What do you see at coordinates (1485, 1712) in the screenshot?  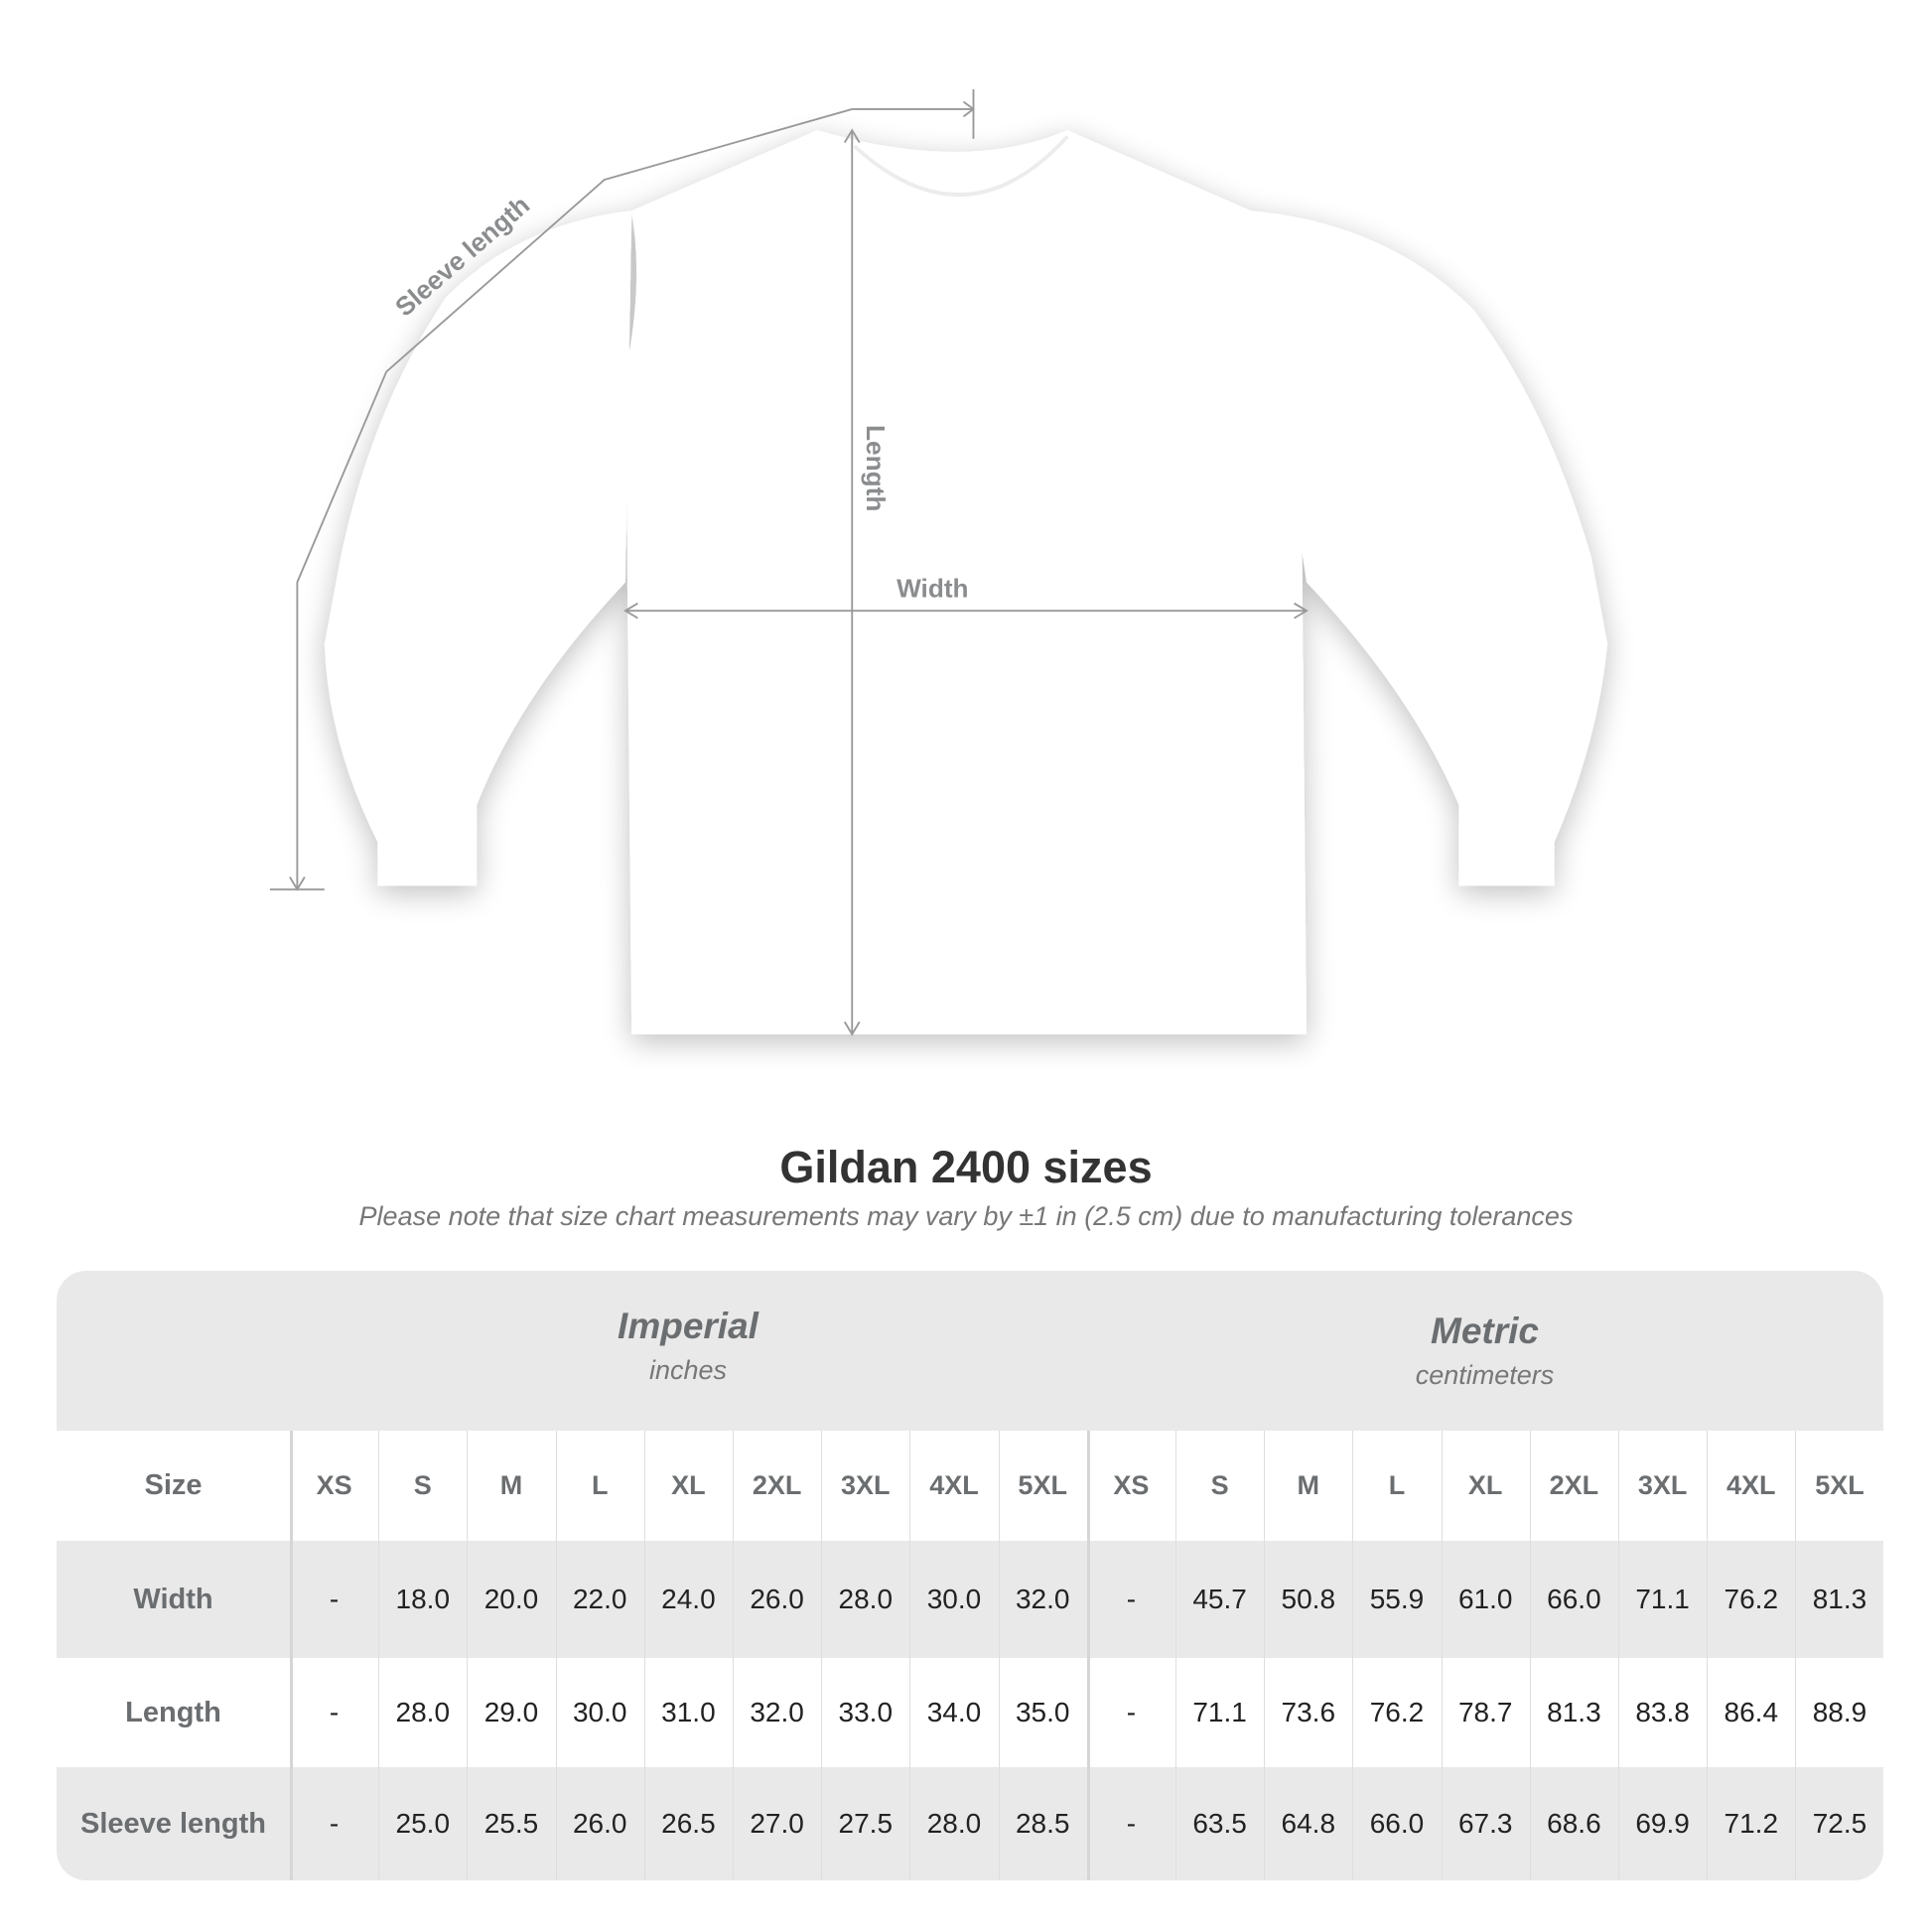 I see `table-cell: 78.7` at bounding box center [1485, 1712].